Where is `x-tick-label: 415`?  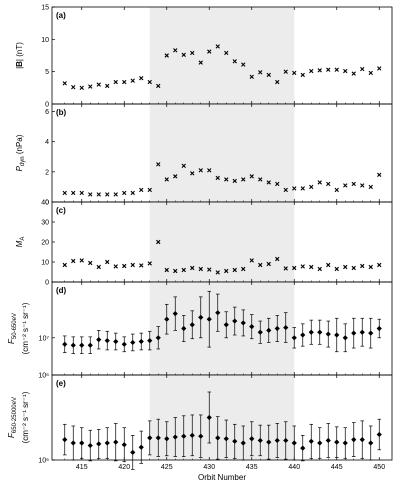 x-tick-label: 415 is located at coordinates (82, 467).